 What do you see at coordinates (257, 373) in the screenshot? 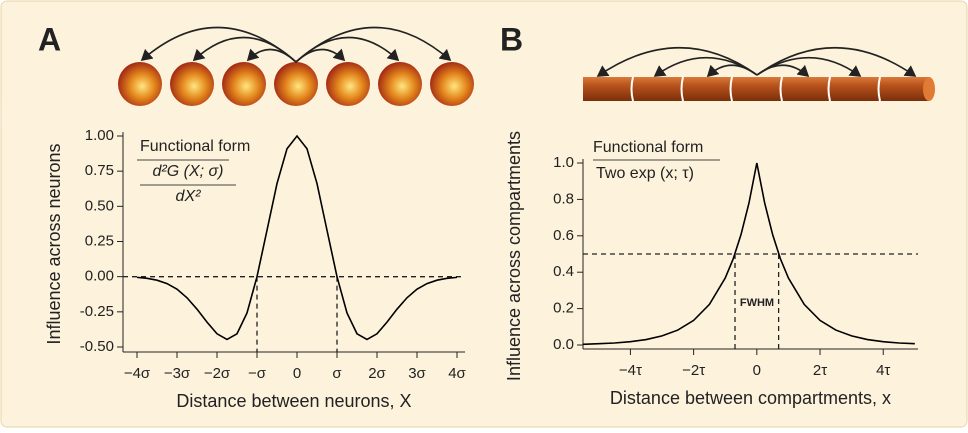
I see `x-tick-label: −σ` at bounding box center [257, 373].